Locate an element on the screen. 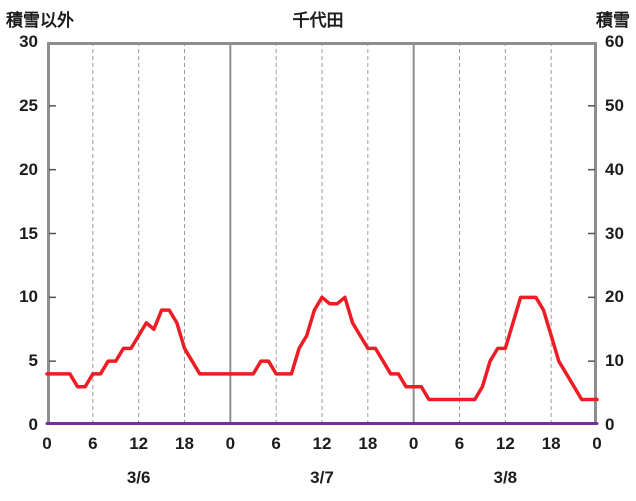 The image size is (636, 501). left-axis-tick-label: 20 is located at coordinates (28, 169).